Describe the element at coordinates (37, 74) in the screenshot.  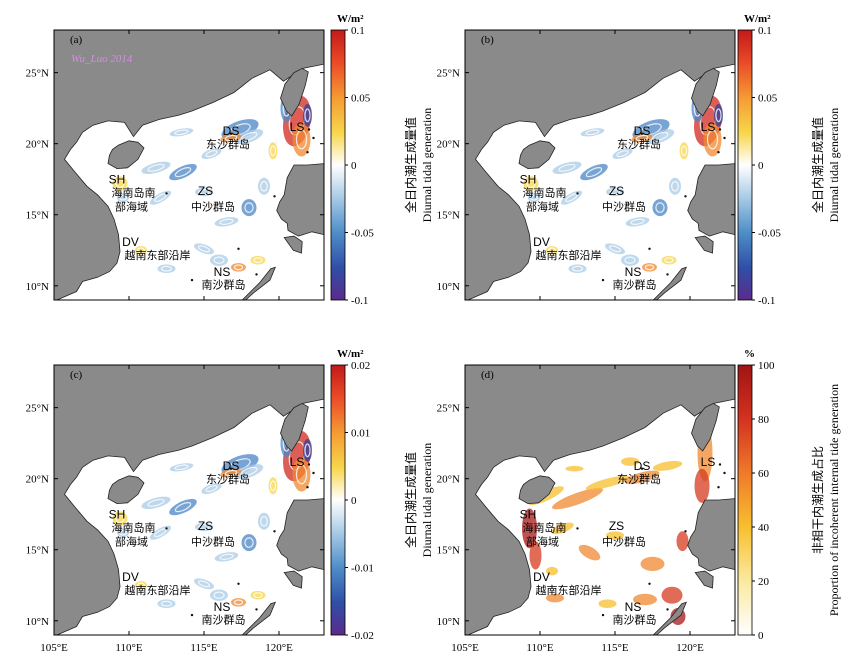
I see `y-tick-label: 25°N` at that location.